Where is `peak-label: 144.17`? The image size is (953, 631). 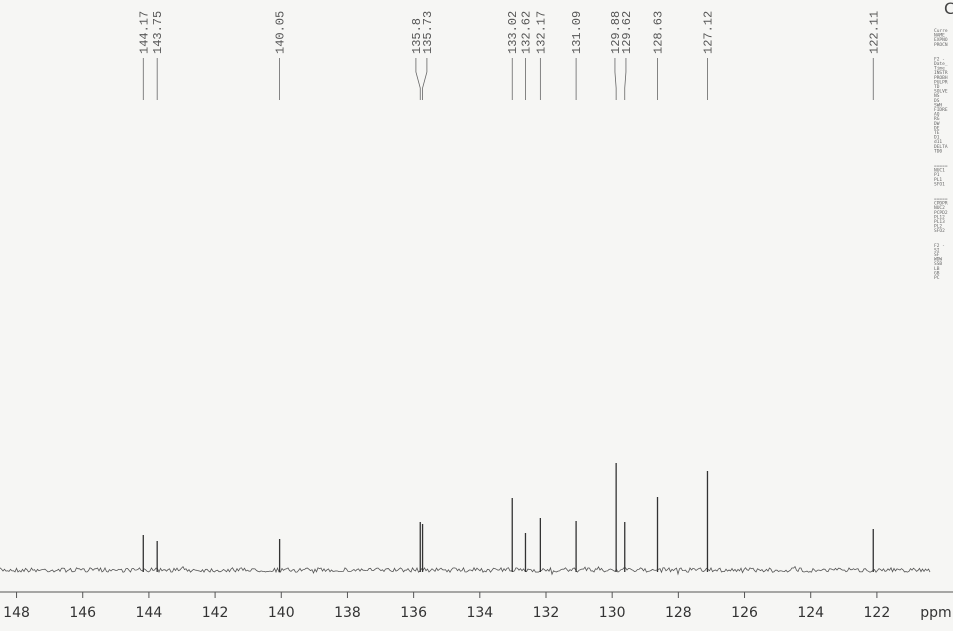 peak-label: 144.17 is located at coordinates (144, 32).